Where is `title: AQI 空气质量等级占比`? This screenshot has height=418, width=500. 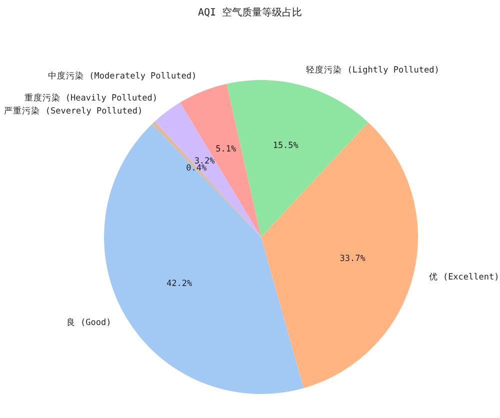
title: AQI 空气质量等级占比 is located at coordinates (250, 13).